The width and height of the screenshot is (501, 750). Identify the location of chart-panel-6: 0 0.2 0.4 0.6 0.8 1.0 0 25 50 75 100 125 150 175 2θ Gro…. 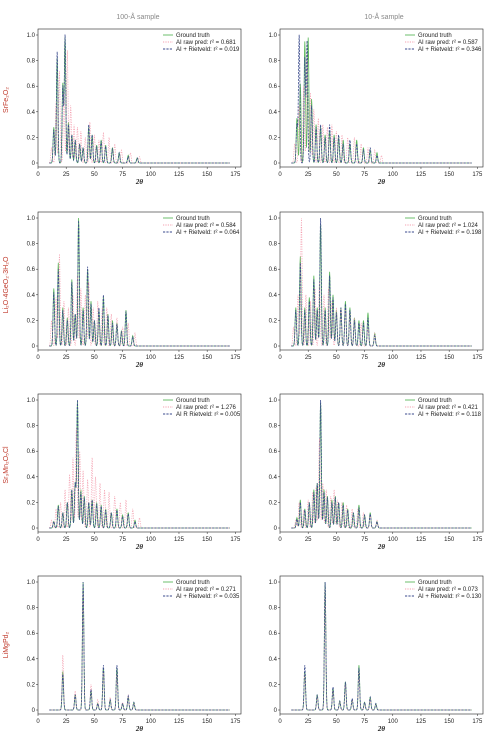
(376, 472).